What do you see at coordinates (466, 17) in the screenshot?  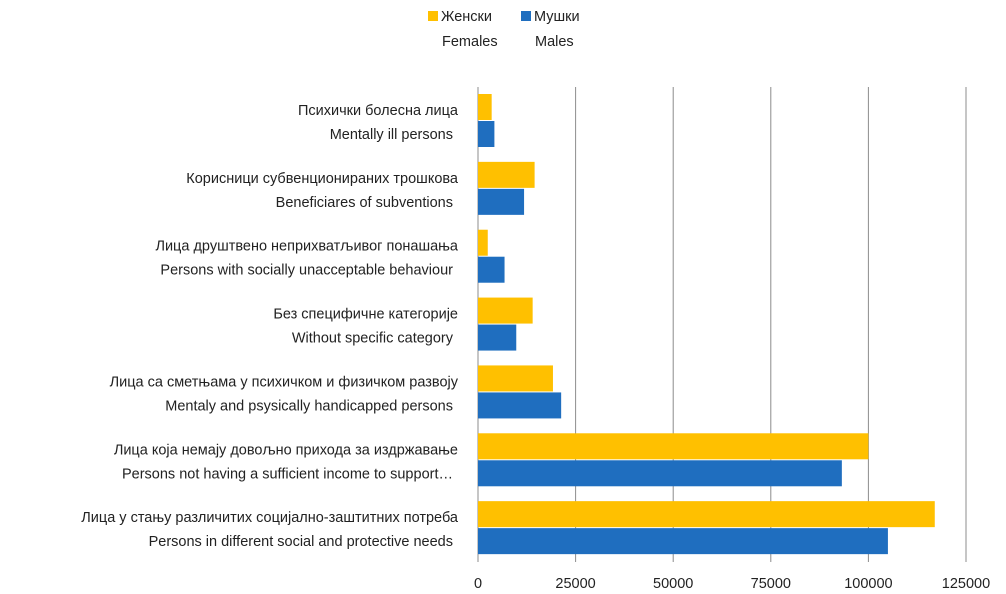 I see `legend-label: Женски` at bounding box center [466, 17].